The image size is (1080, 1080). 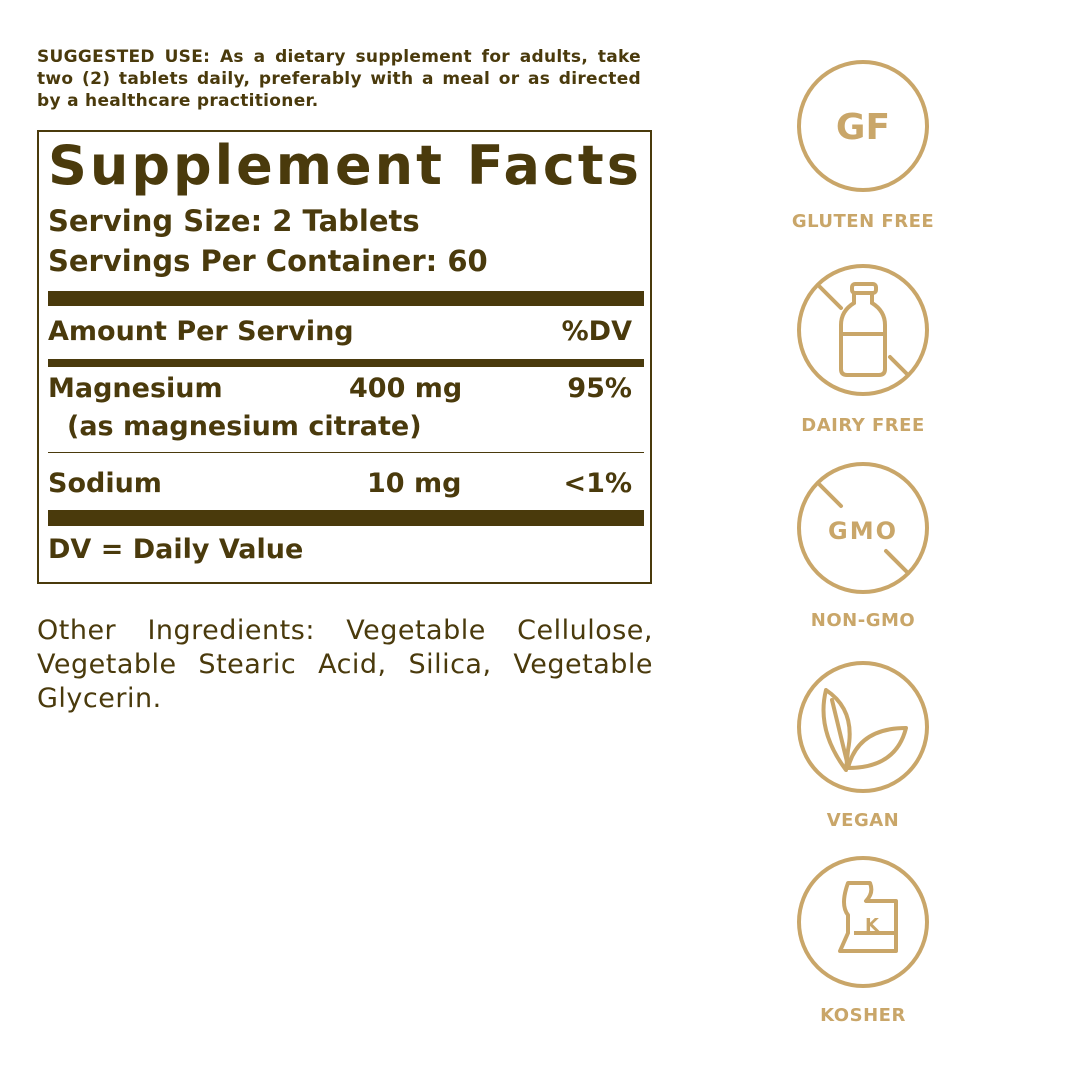 I want to click on gf-text: GF, so click(x=863, y=127).